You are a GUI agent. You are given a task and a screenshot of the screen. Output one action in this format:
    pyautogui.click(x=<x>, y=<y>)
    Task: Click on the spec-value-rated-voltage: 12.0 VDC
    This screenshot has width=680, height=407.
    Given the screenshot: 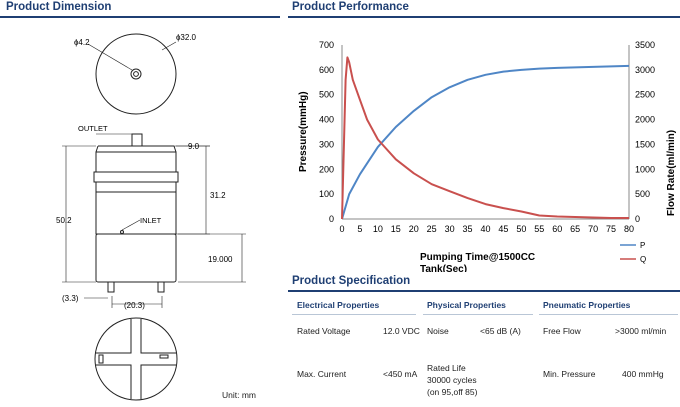 What is the action you would take?
    pyautogui.click(x=401, y=331)
    